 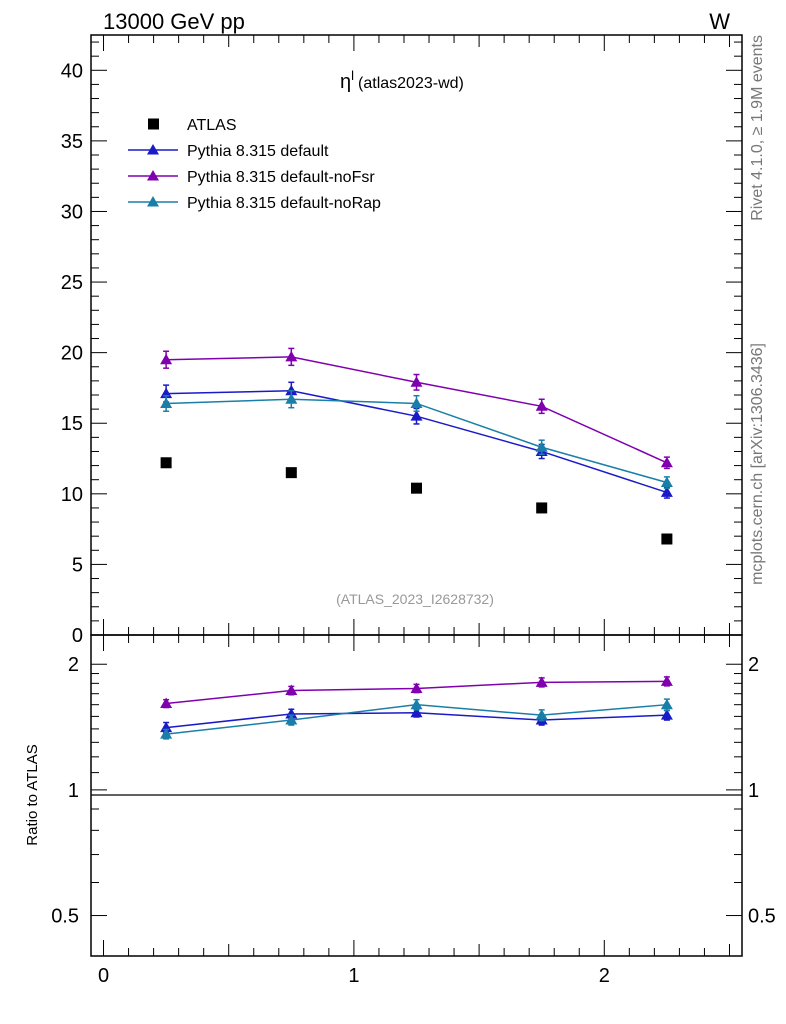 I want to click on legend-label: Pythia 8.315 default, so click(x=258, y=151).